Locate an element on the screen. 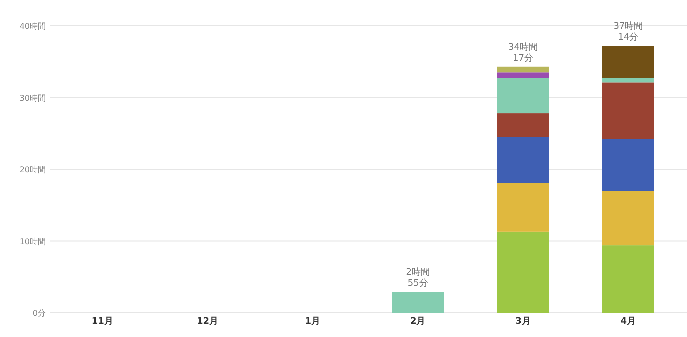 The width and height of the screenshot is (687, 337). total-label: 2時間 55分 is located at coordinates (418, 278).